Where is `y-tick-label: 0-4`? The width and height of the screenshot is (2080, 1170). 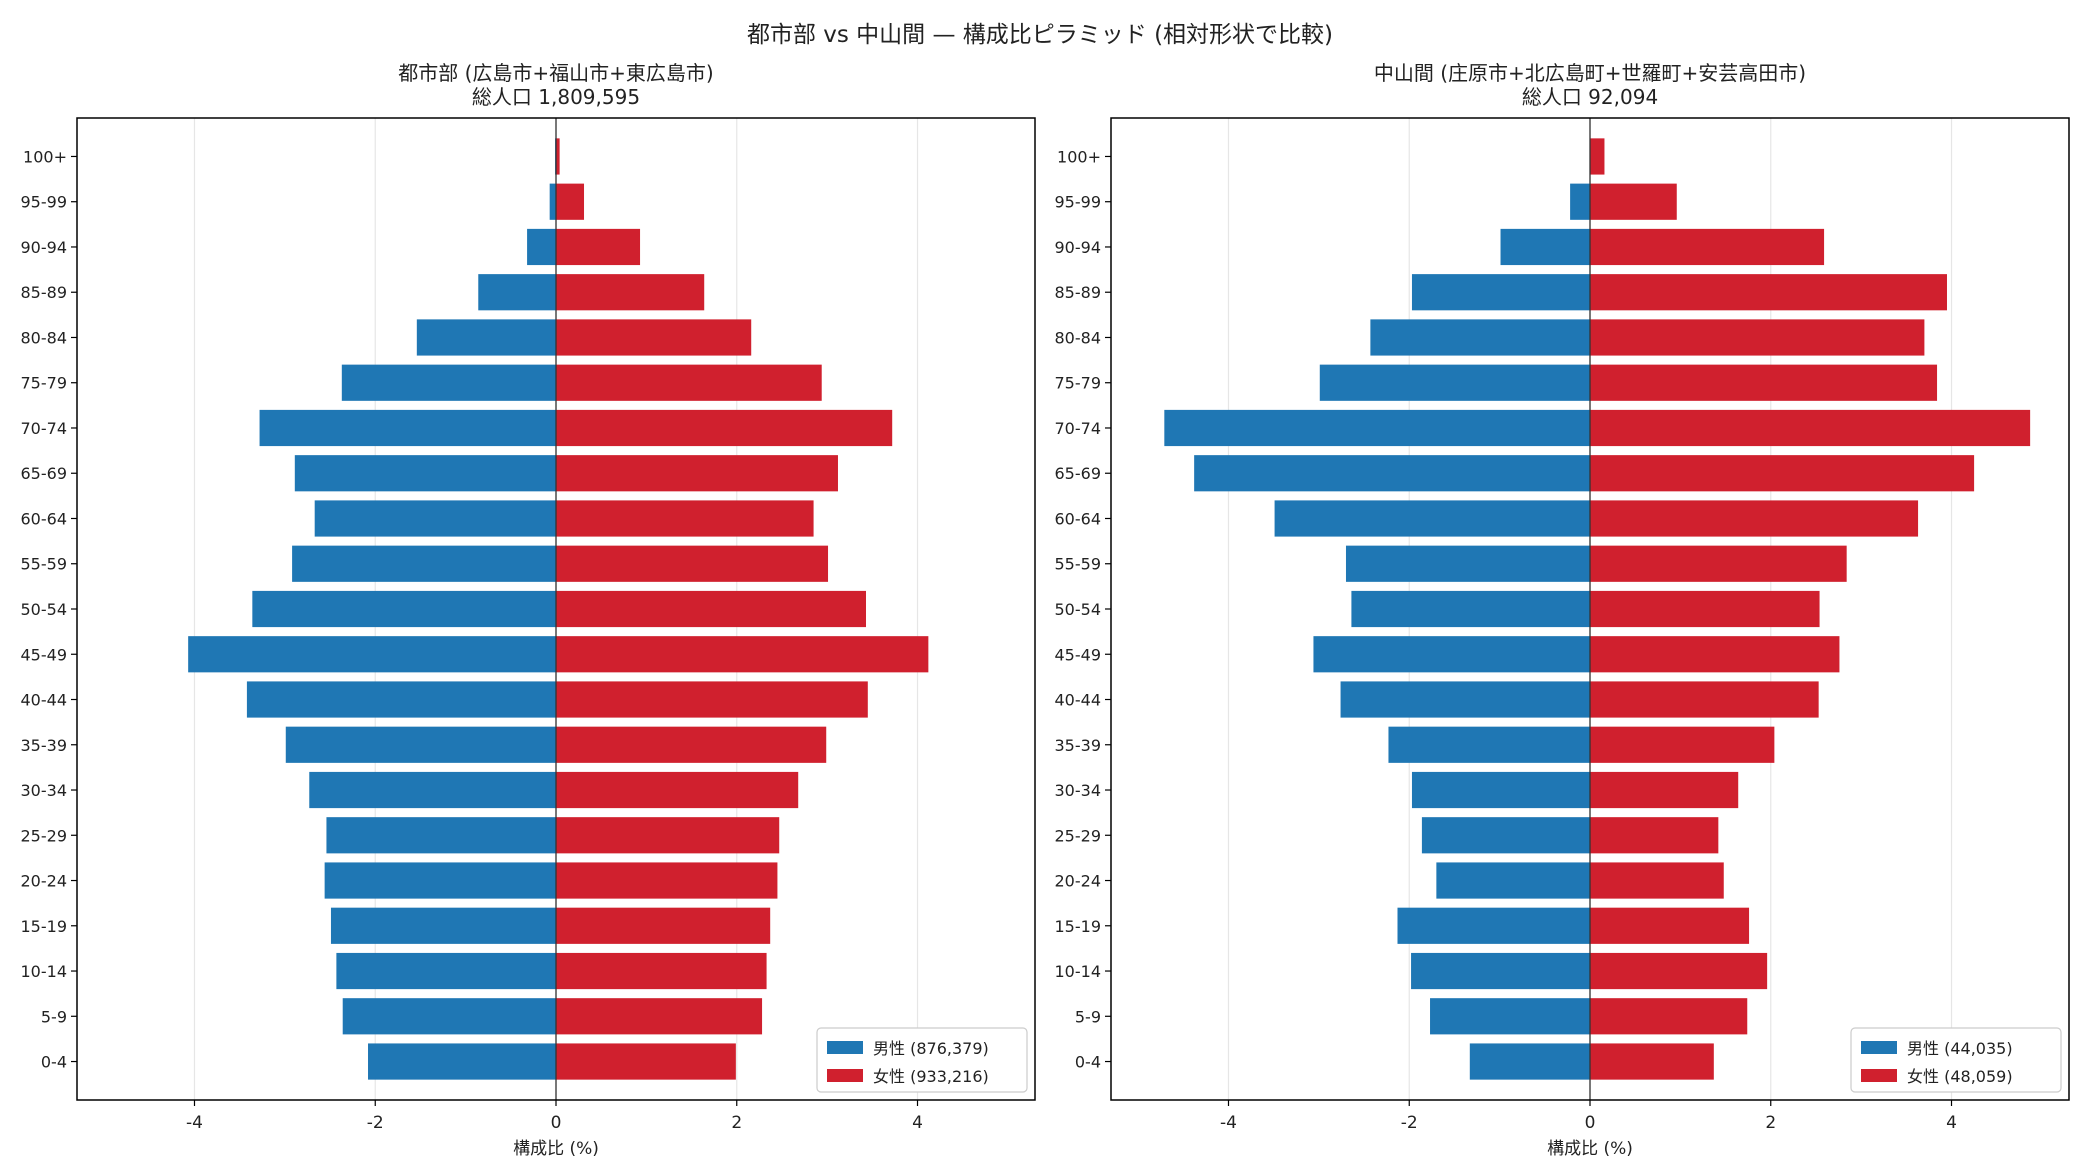 y-tick-label: 0-4 is located at coordinates (1088, 1062).